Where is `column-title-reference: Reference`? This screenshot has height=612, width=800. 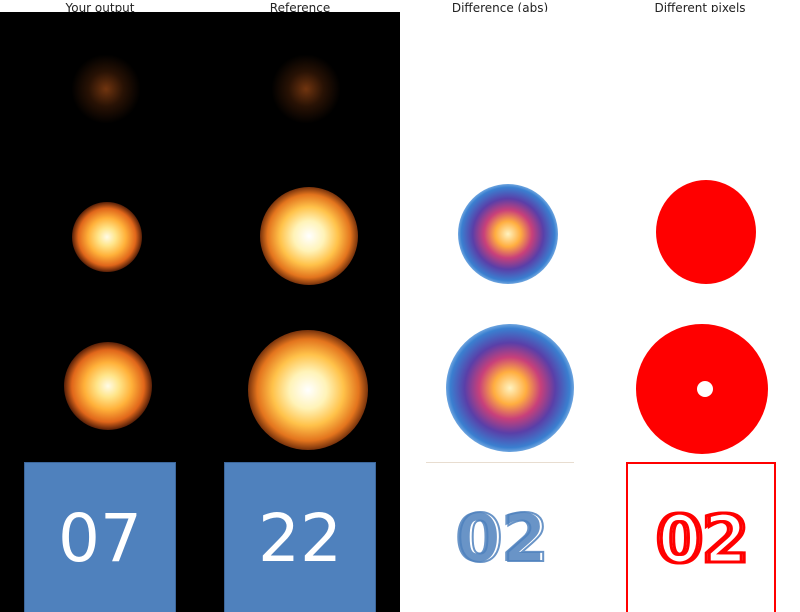
column-title-reference: Reference is located at coordinates (300, 7).